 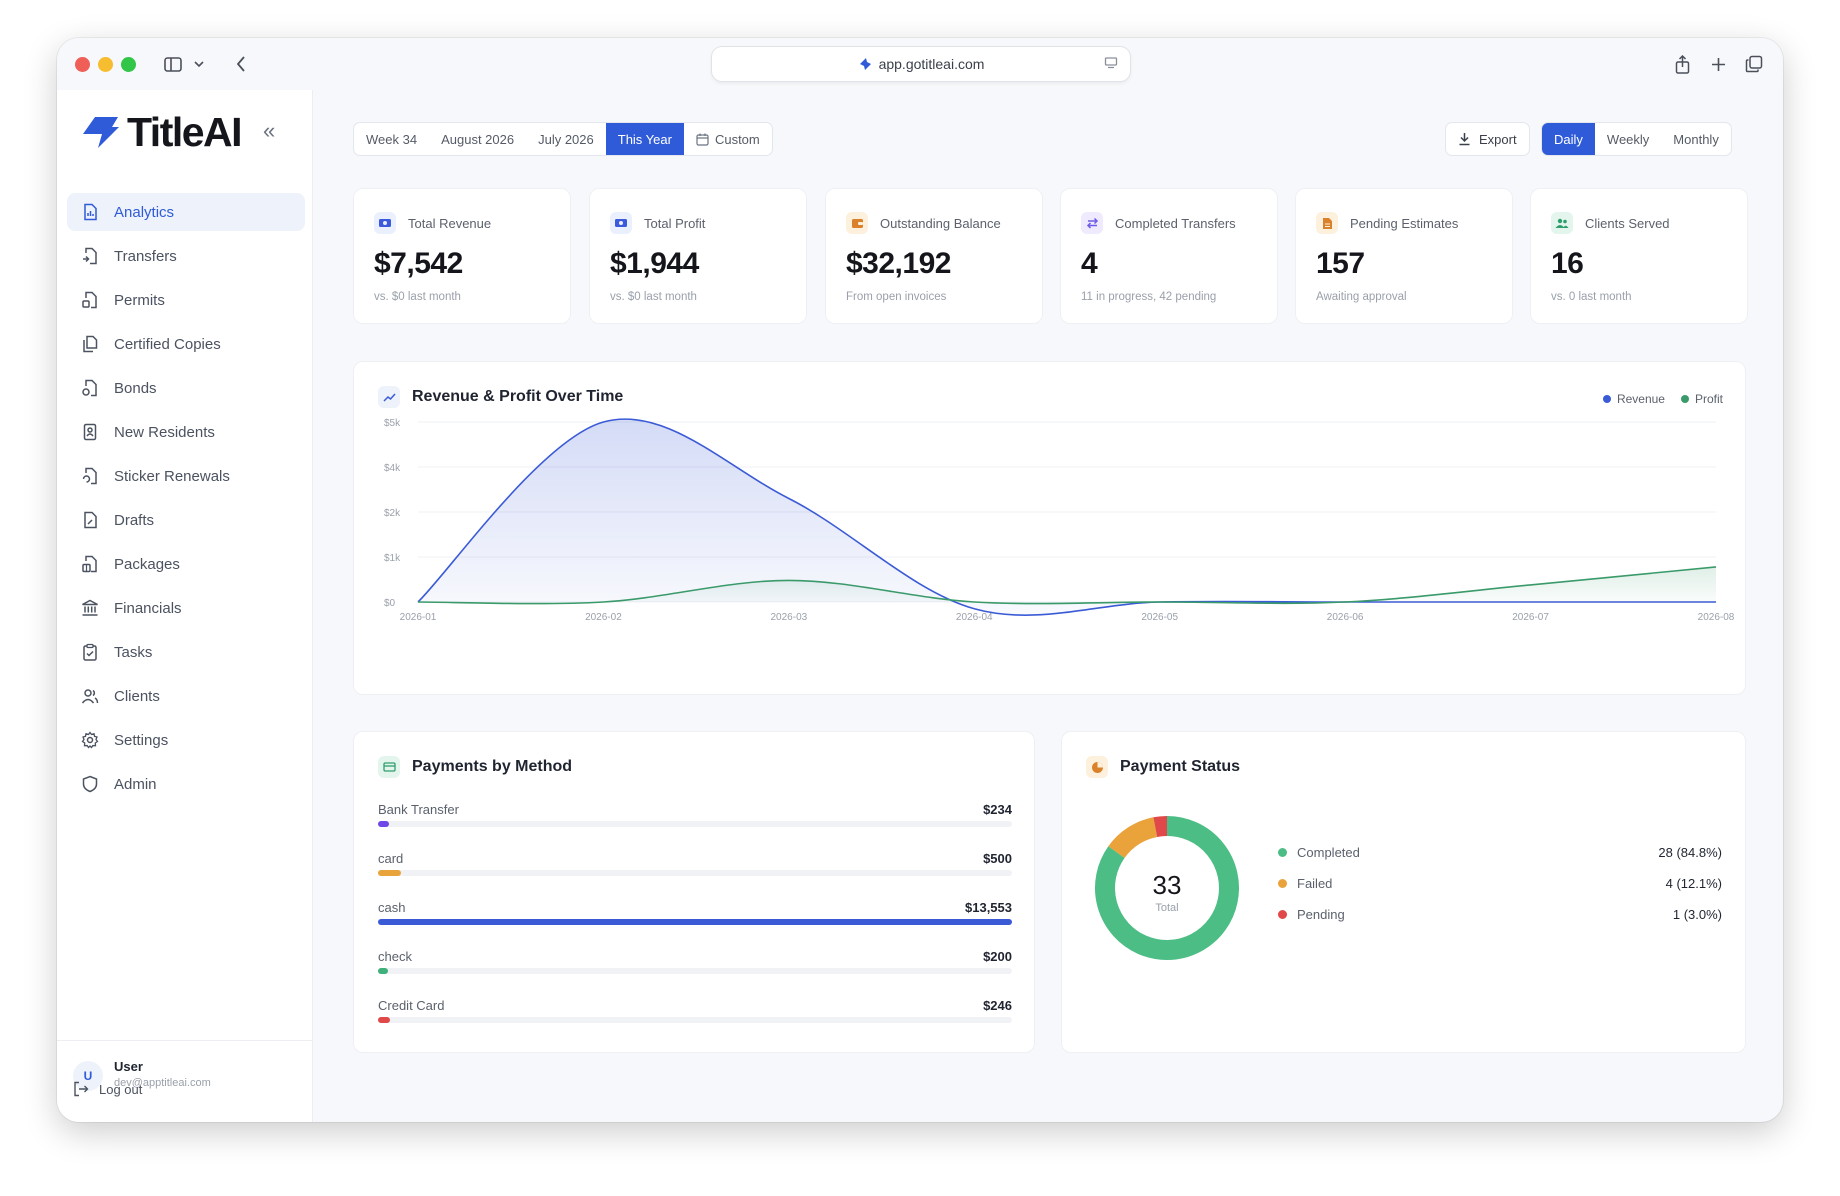 I want to click on back-arrow-icon, so click(x=241, y=64).